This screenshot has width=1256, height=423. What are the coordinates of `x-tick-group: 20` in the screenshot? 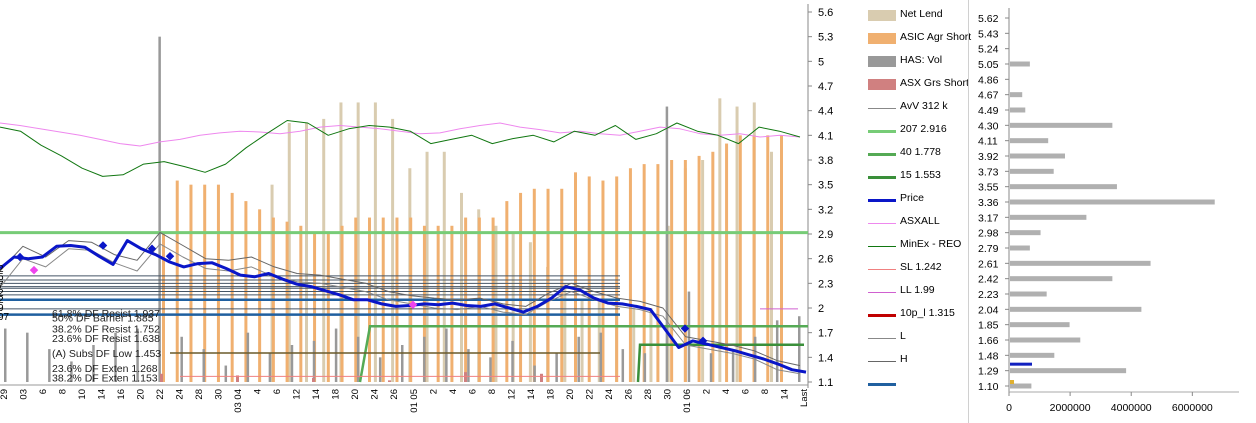 It's located at (141, 394).